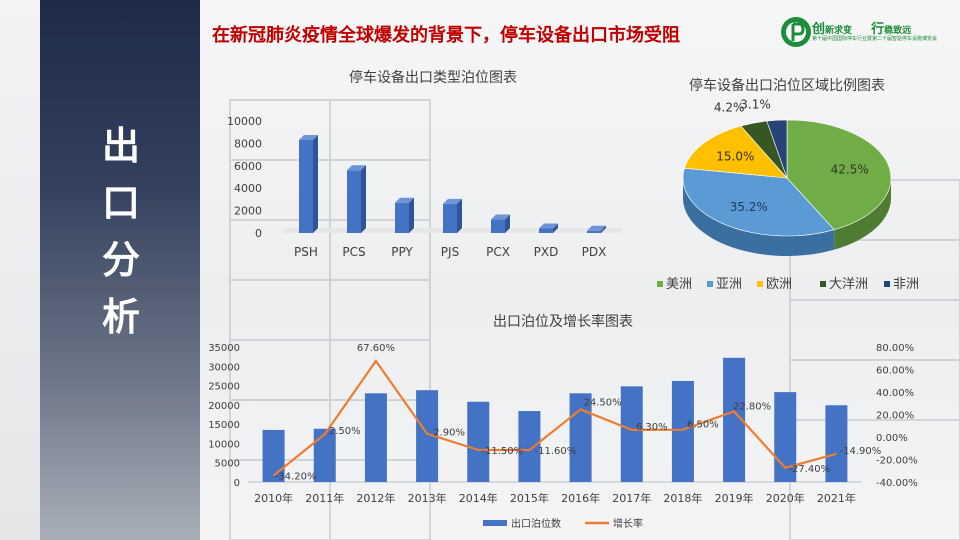 The image size is (960, 540). Describe the element at coordinates (819, 29) in the screenshot. I see `logo-tagline-1: 创` at that location.